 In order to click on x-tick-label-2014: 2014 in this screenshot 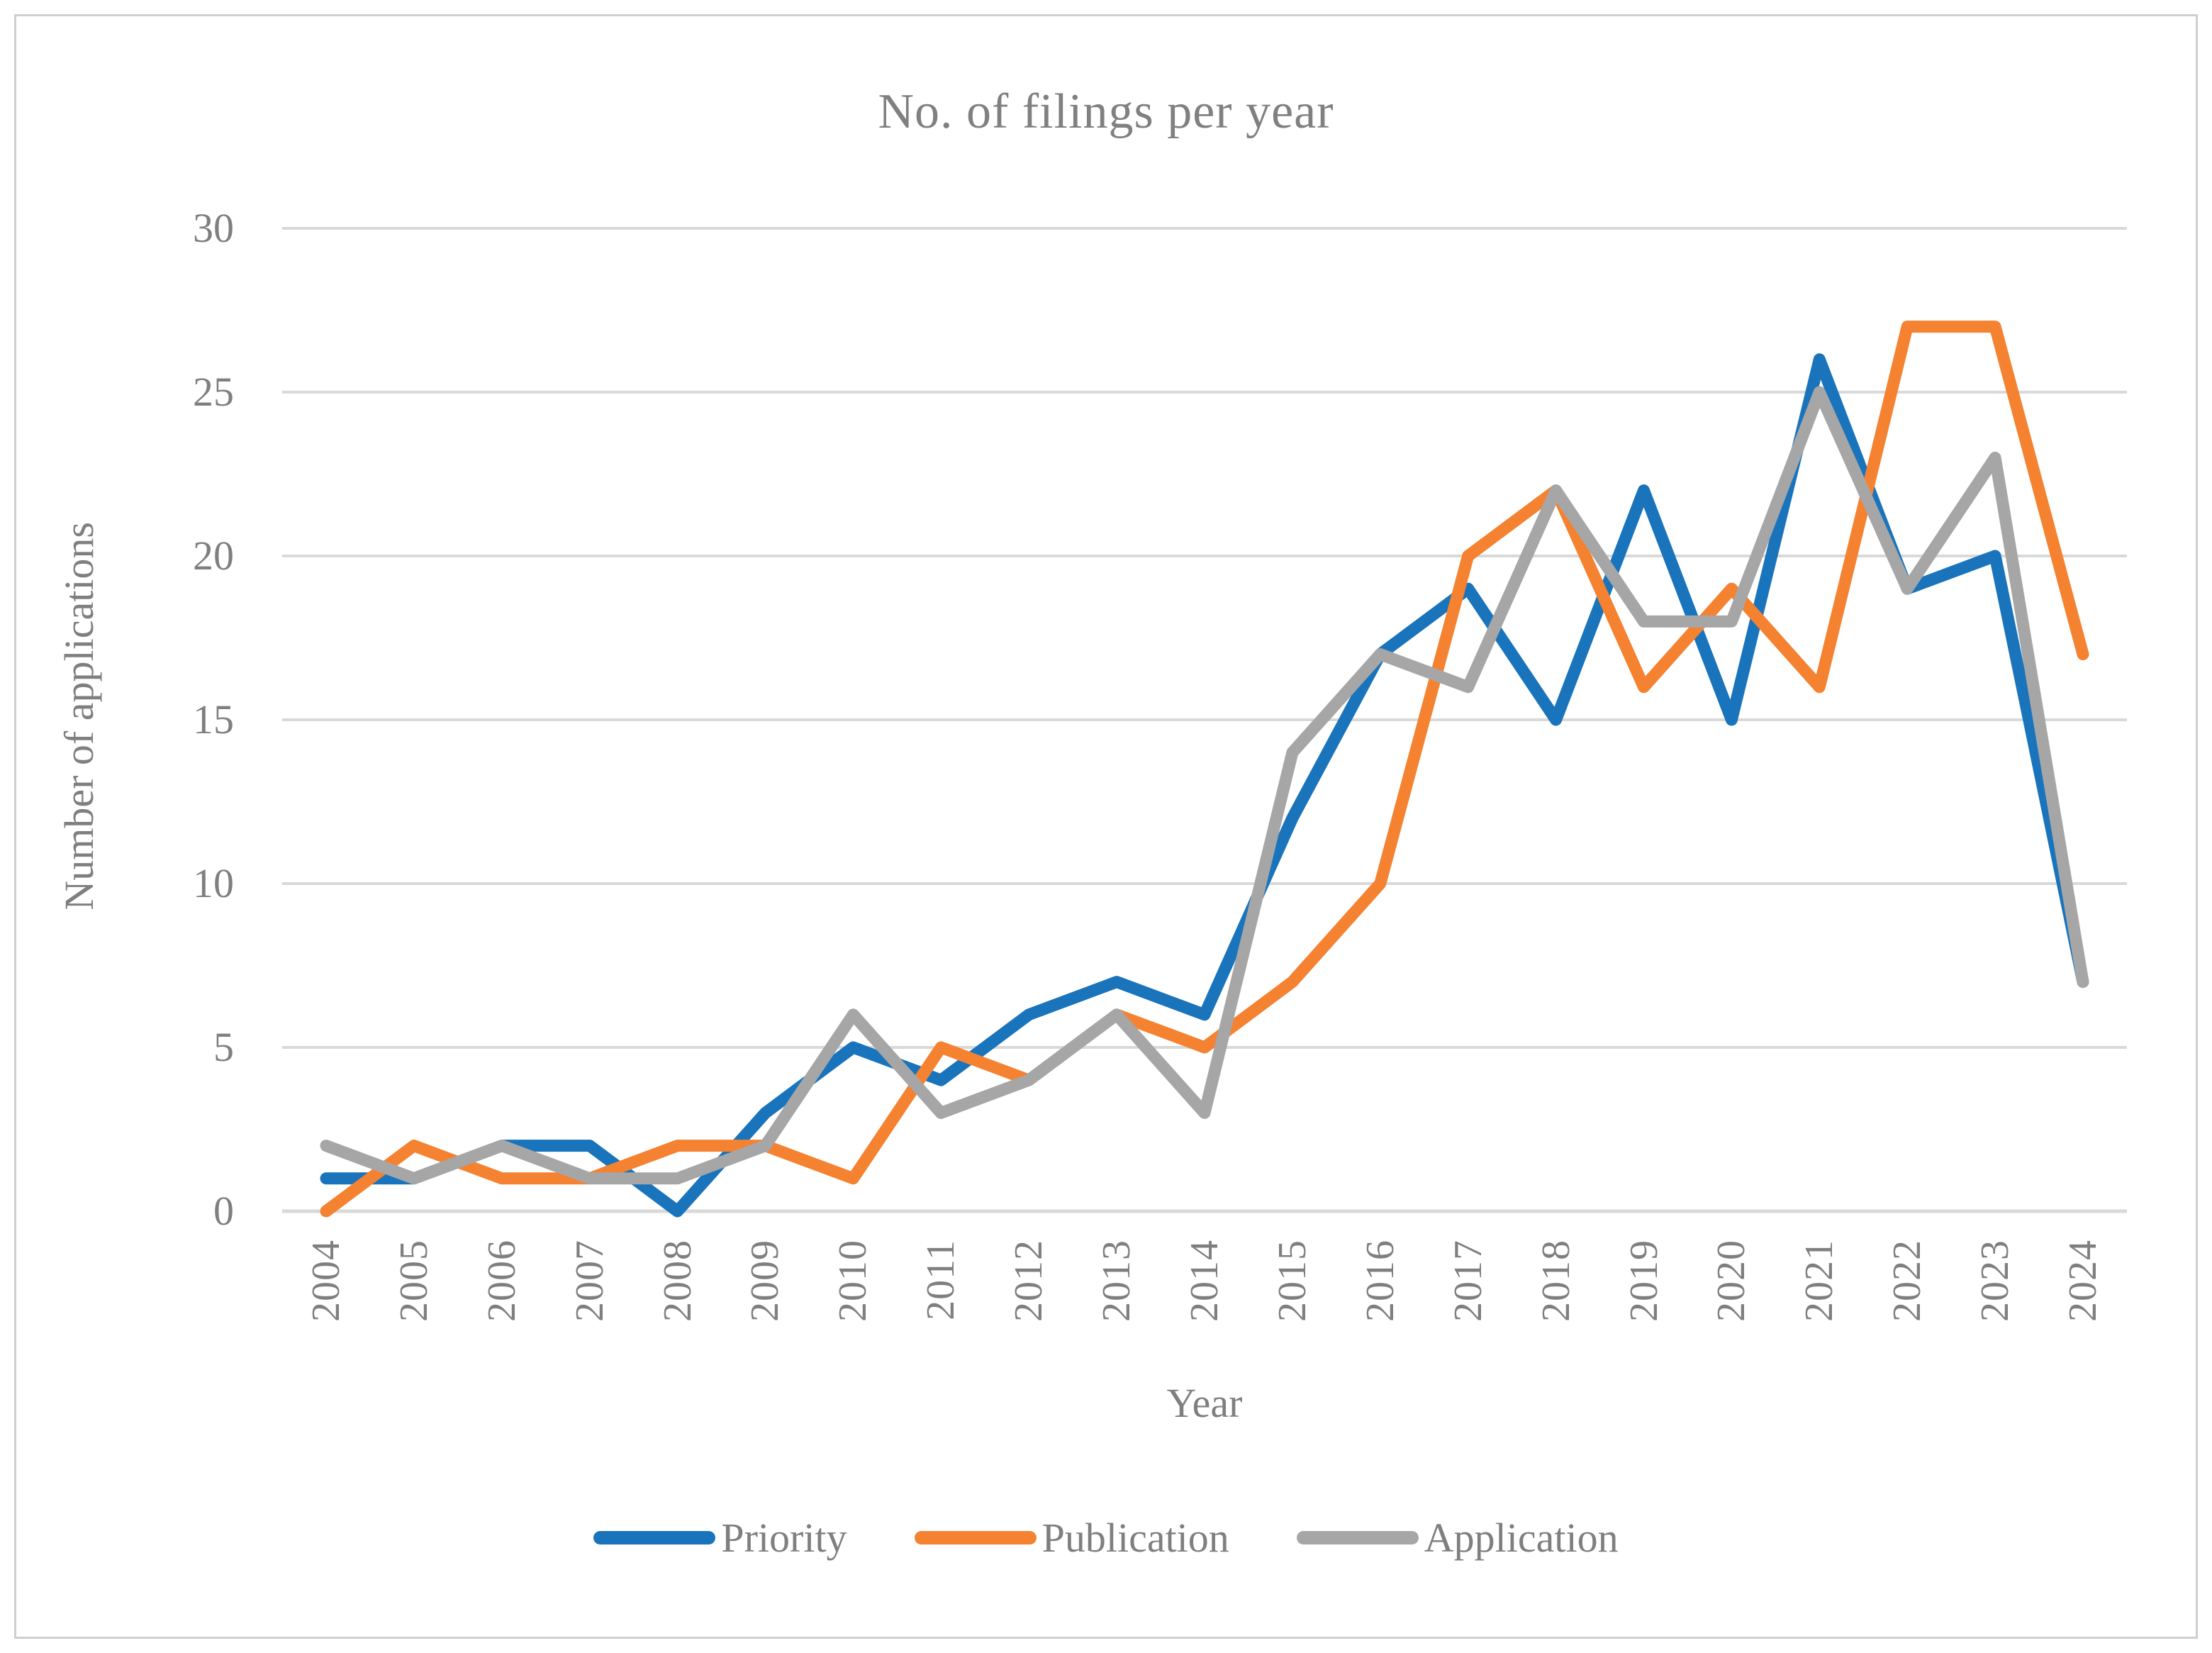, I will do `click(1205, 1281)`.